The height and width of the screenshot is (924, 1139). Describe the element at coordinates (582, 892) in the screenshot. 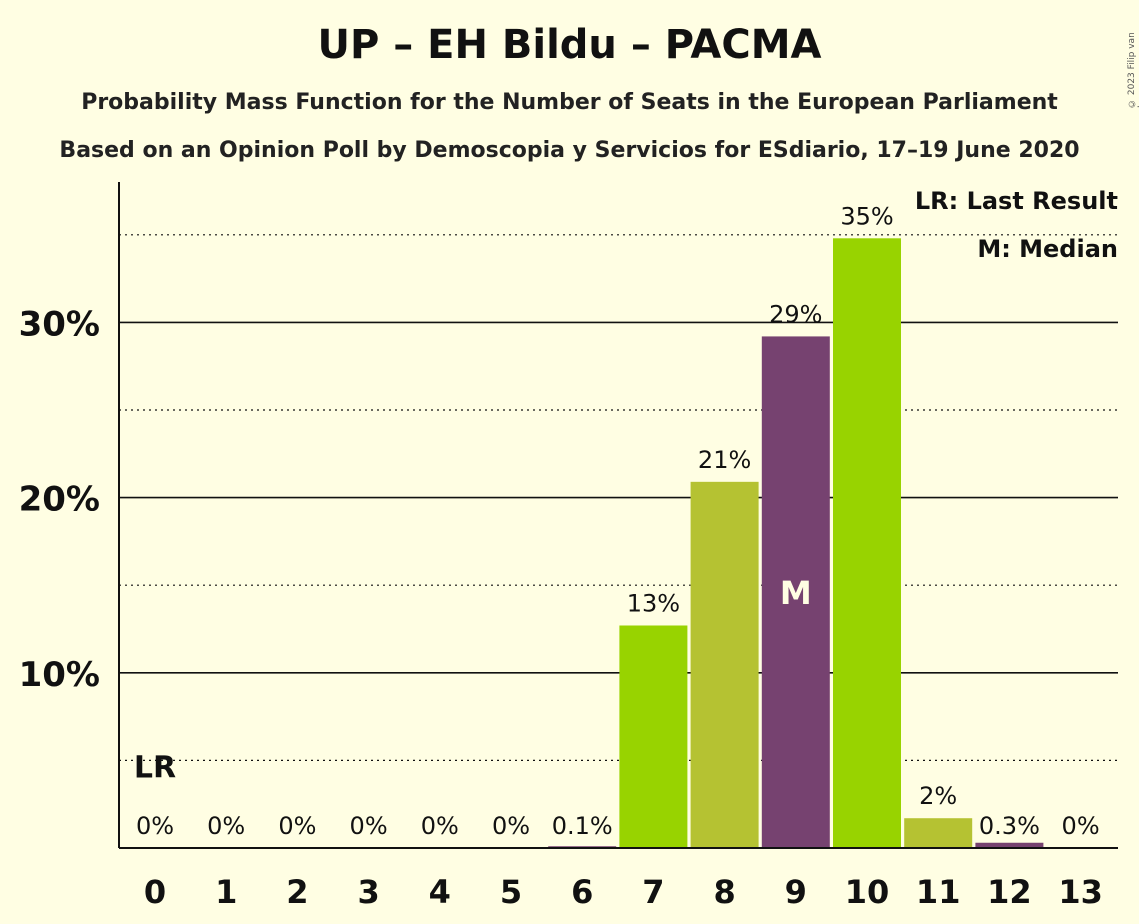

I see `x-tick-label: 6` at that location.